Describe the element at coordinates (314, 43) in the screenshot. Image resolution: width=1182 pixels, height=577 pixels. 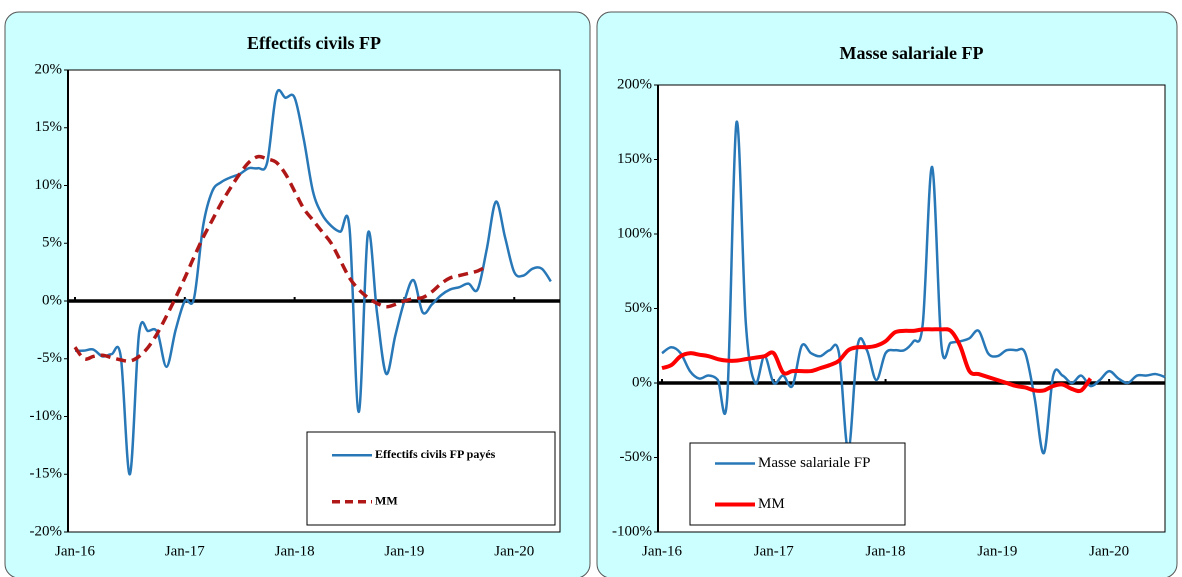
I see `chart-title: Effectifs civils FP` at that location.